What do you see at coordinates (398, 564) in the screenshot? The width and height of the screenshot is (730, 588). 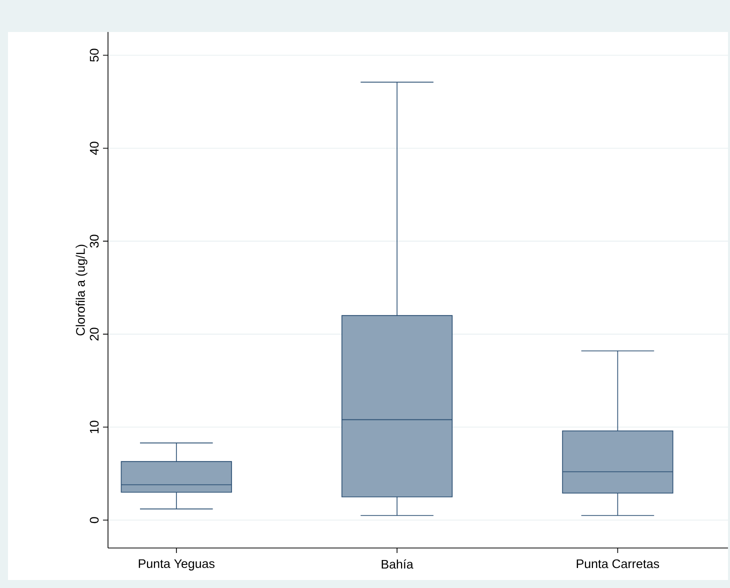 I see `x-tick-label: Bahía` at bounding box center [398, 564].